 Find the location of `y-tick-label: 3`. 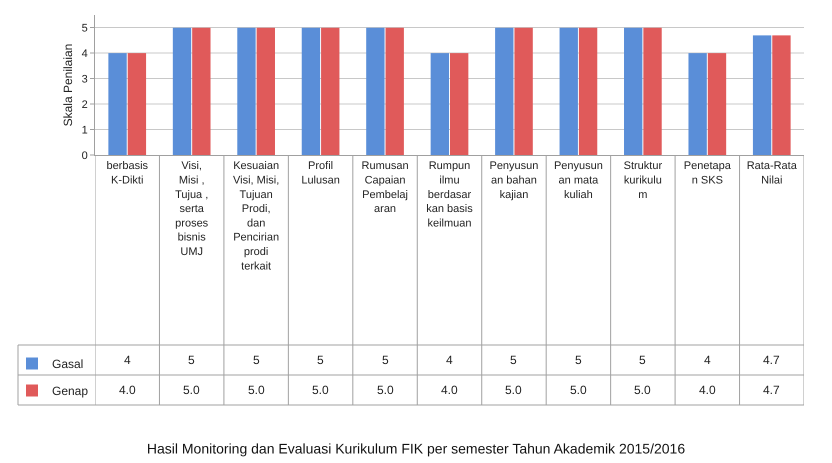

y-tick-label: 3 is located at coordinates (85, 79).